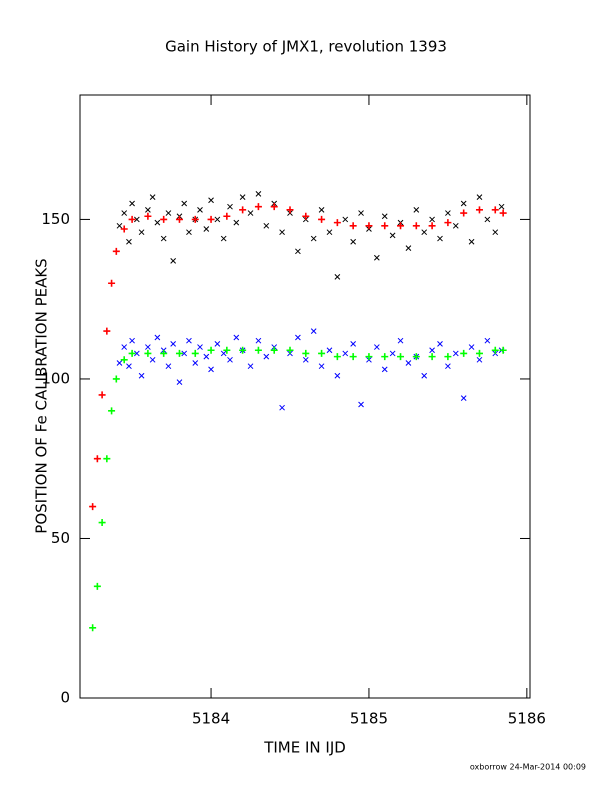 This screenshot has width=612, height=792. I want to click on y-tick-label: 150, so click(55, 219).